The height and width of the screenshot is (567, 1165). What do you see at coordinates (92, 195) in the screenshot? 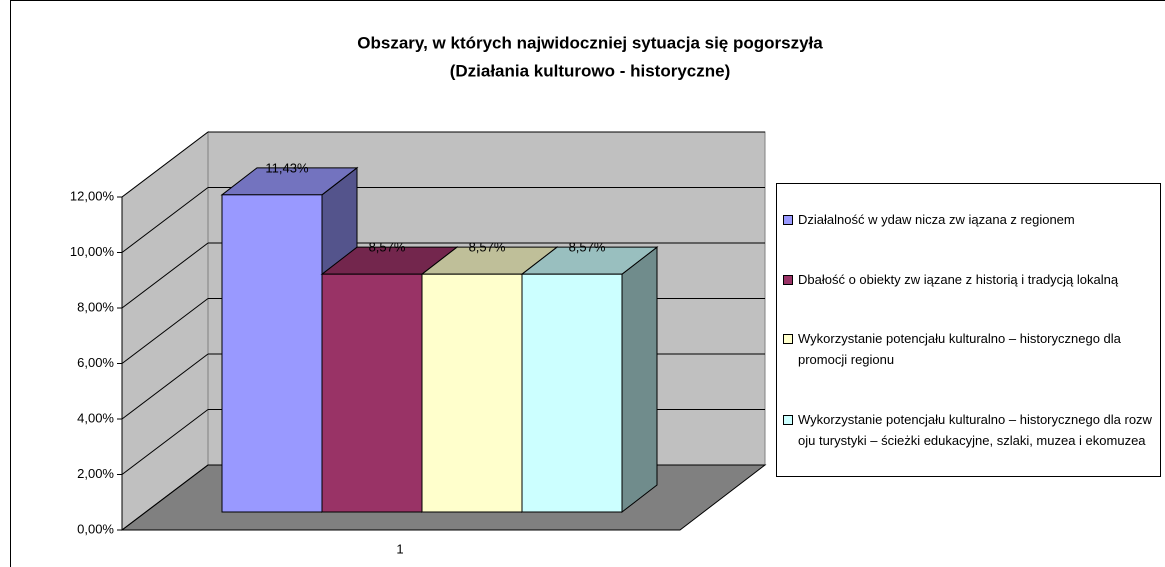
I see `y-tick-label: 12,00%` at bounding box center [92, 195].